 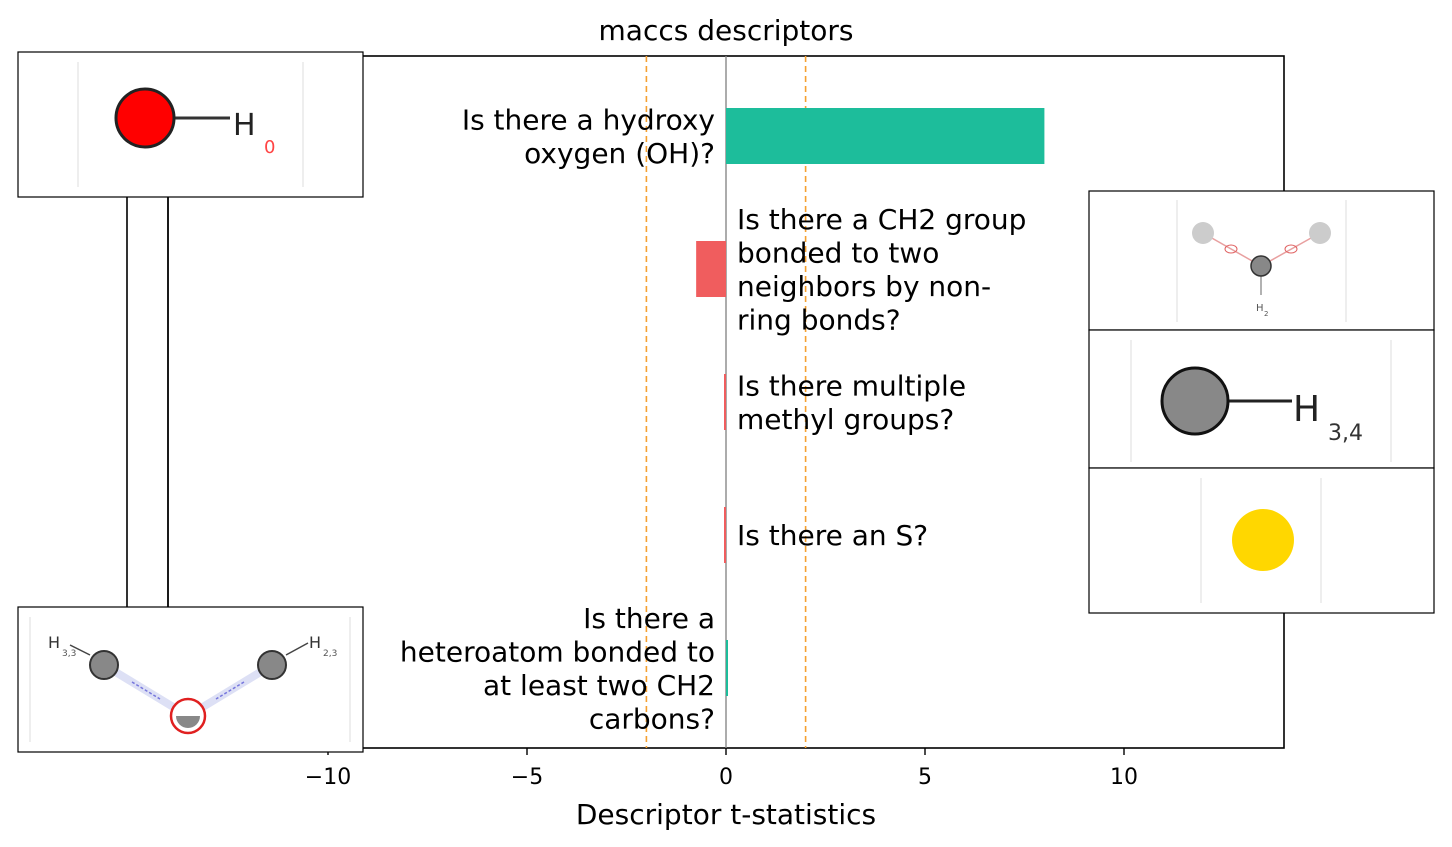 I want to click on x-tick-label: −10, so click(x=328, y=777).